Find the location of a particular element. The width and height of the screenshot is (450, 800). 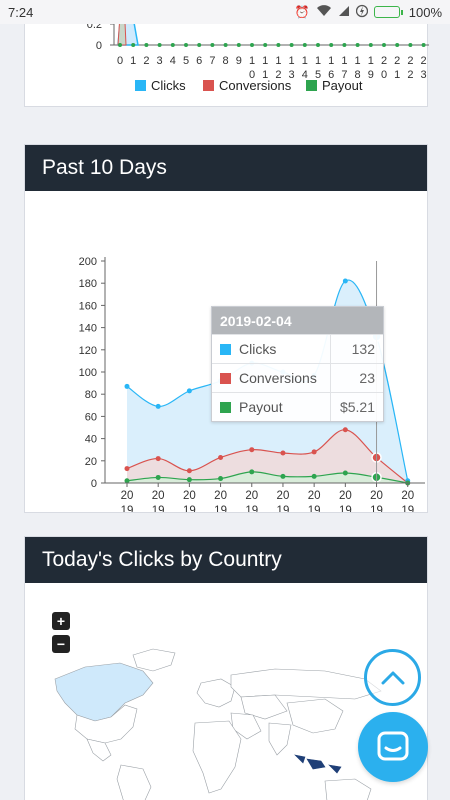

tooltip-payout-value: $5.21 is located at coordinates (357, 407).